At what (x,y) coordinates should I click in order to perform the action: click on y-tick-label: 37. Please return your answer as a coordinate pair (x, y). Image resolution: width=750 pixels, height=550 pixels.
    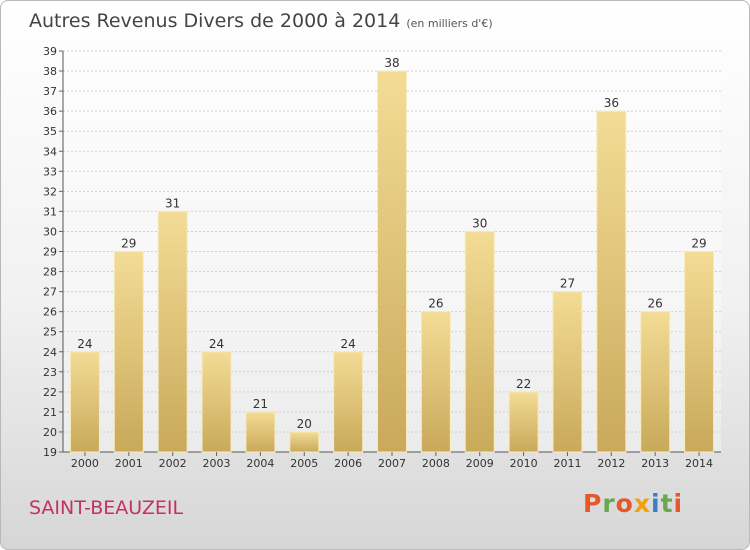
    Looking at the image, I should click on (50, 91).